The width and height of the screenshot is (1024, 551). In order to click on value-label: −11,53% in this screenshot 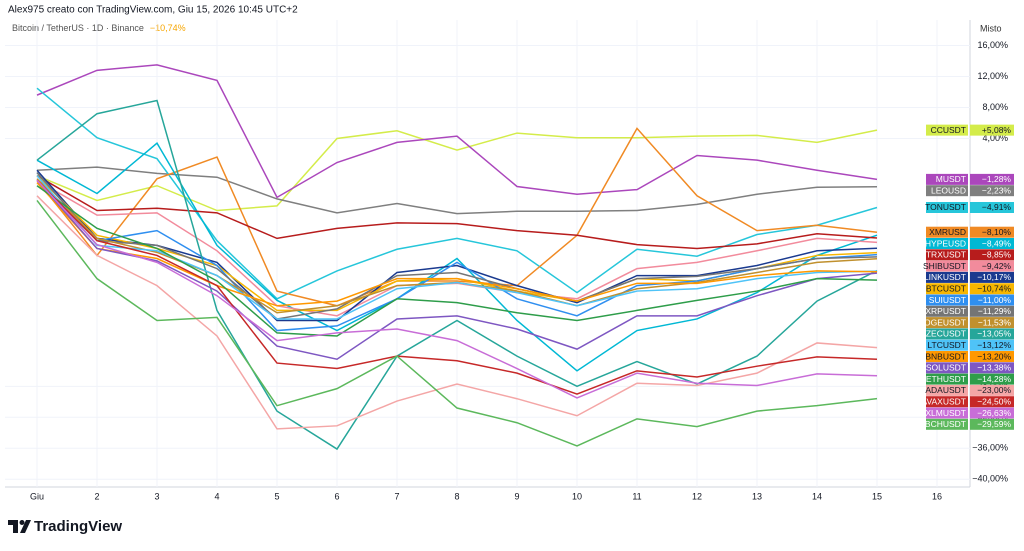, I will do `click(995, 322)`.